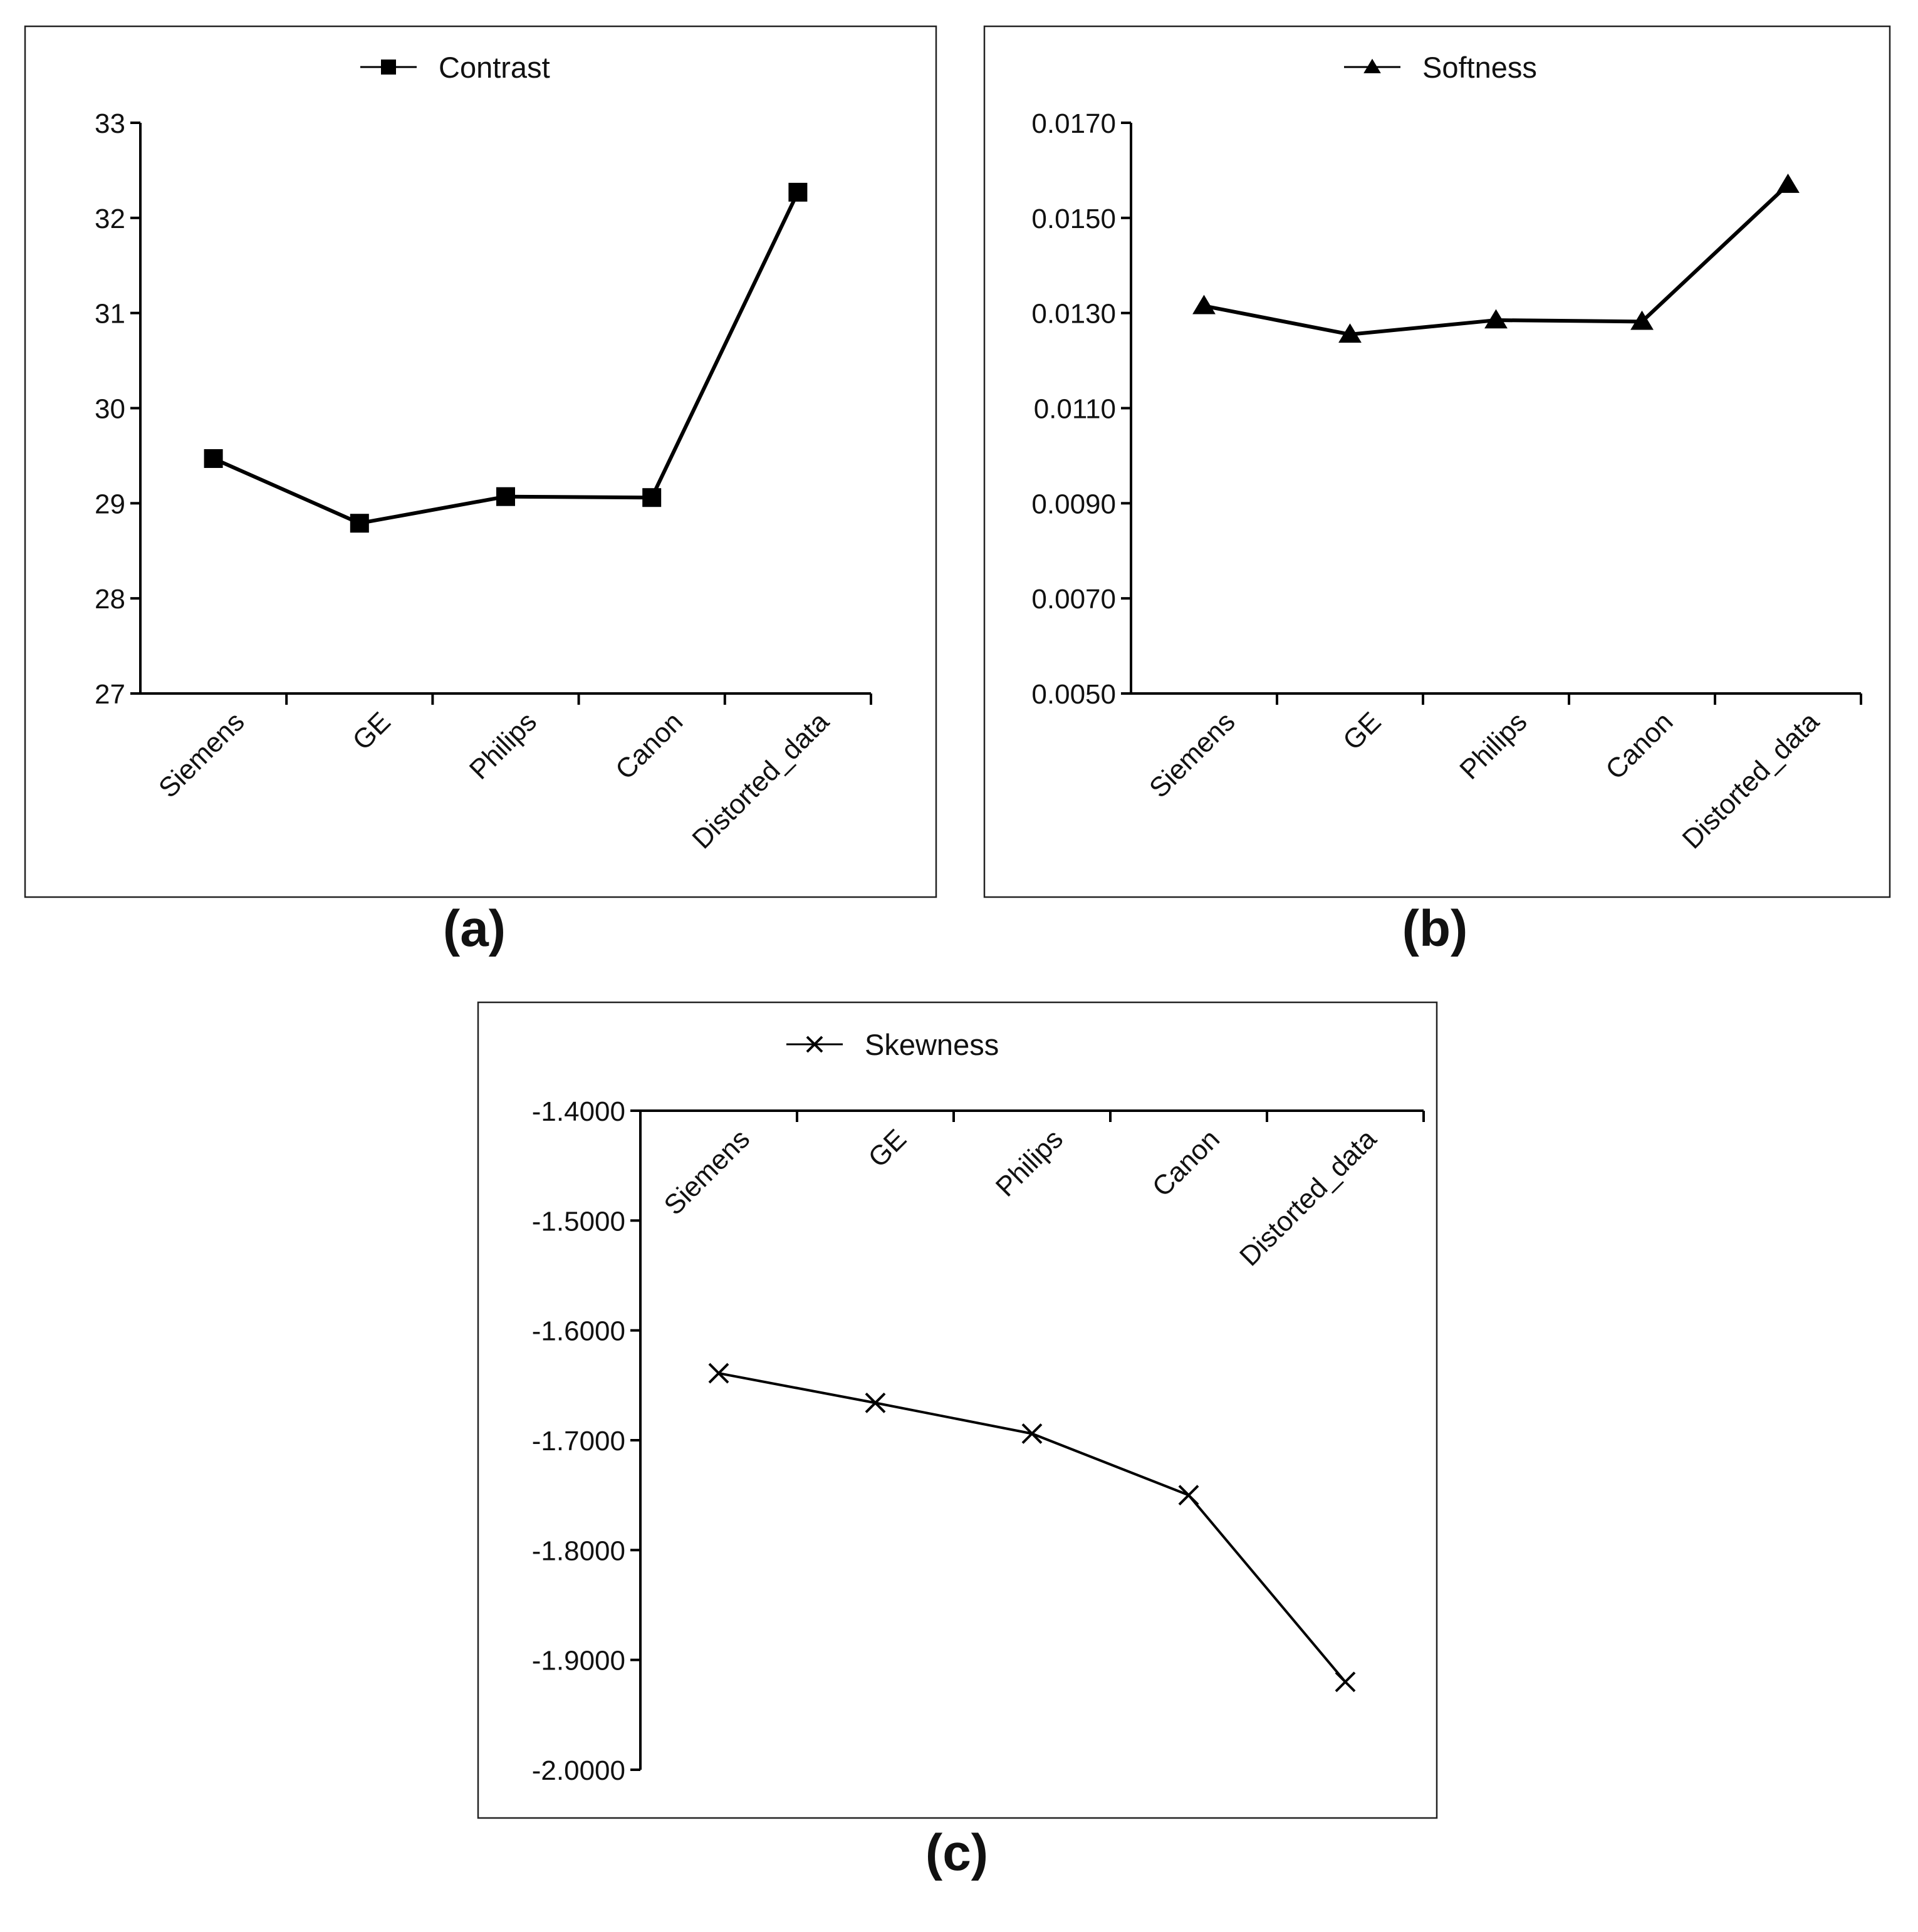 This screenshot has height=1932, width=1918. I want to click on y-tick-label: -1.9000, so click(578, 1661).